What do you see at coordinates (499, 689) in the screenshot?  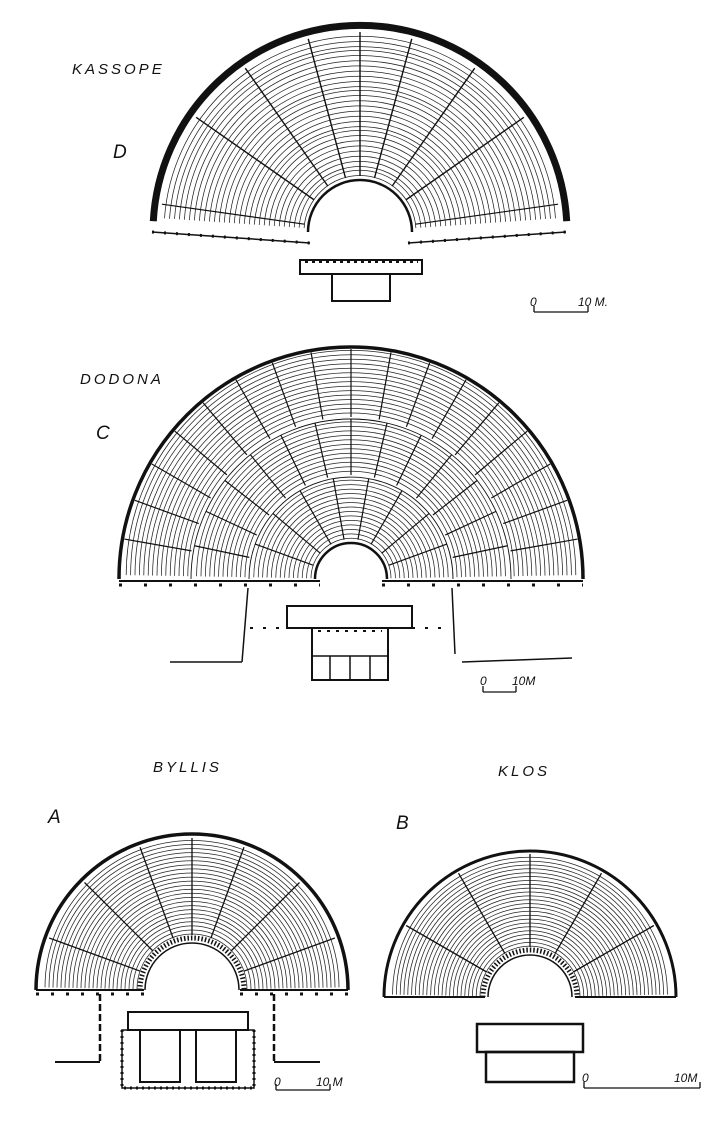 I see `dodona-scale-bar` at bounding box center [499, 689].